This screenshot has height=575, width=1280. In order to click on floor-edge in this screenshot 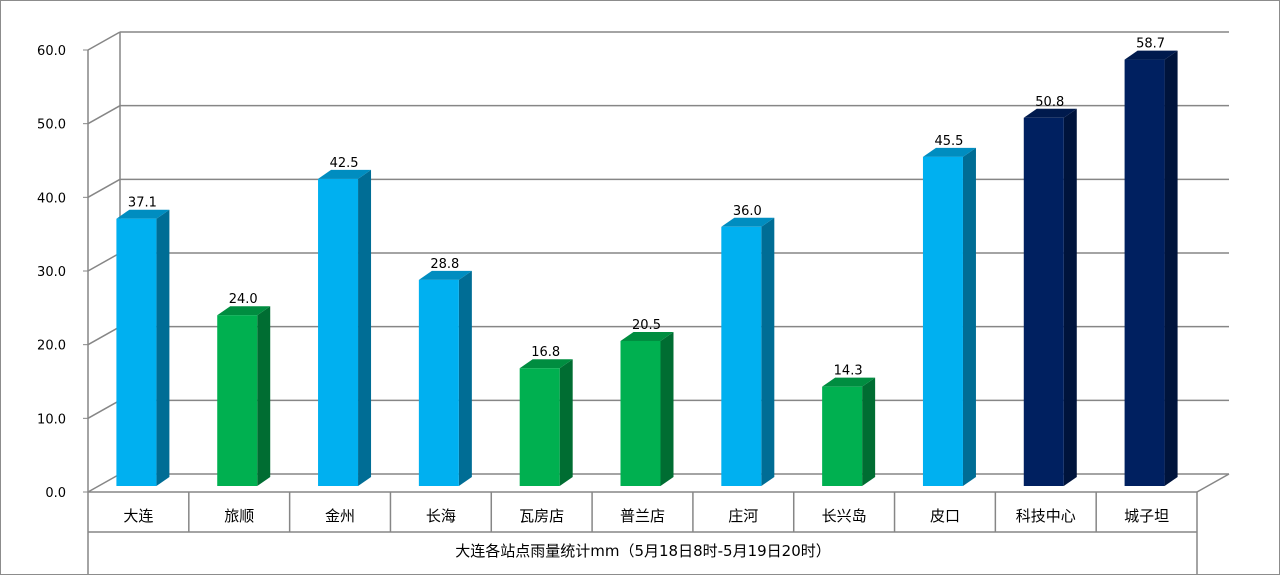, I will do `click(1213, 483)`.